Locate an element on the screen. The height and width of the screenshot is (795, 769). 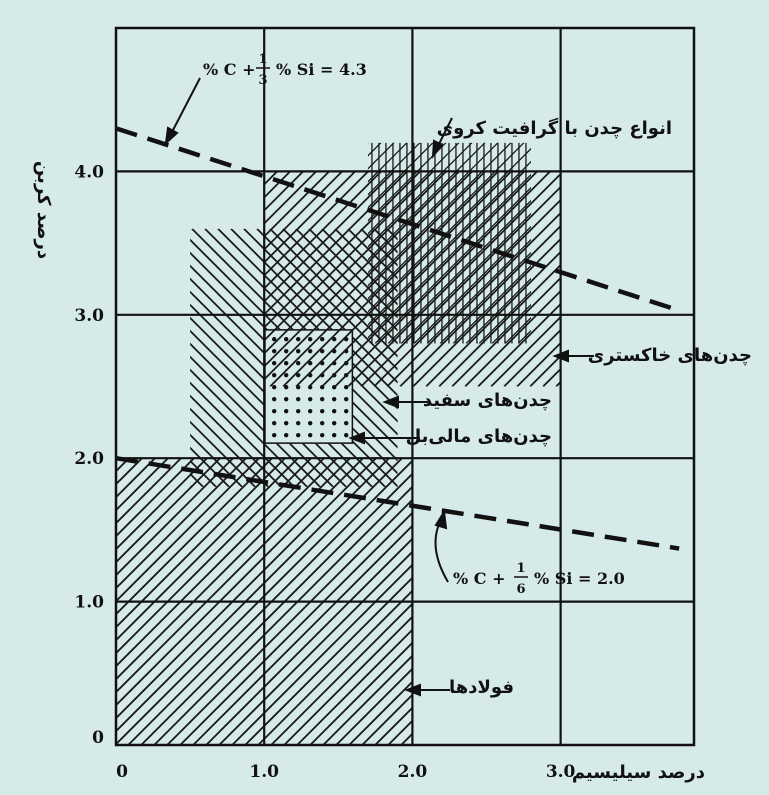
x-axis-label: درصد سیلیسیم is located at coordinates (638, 772).